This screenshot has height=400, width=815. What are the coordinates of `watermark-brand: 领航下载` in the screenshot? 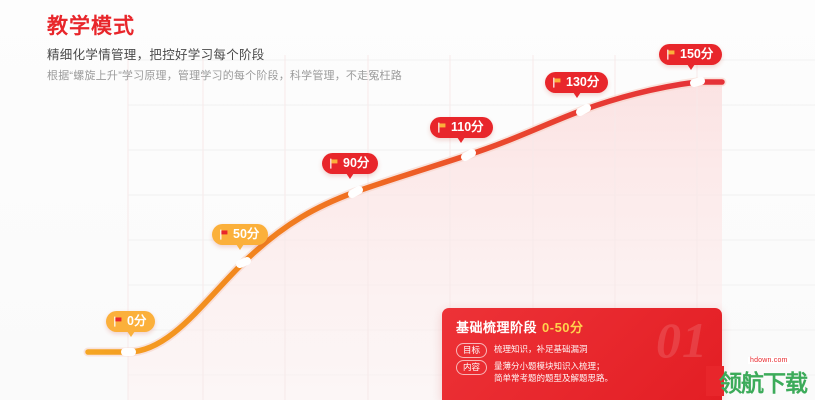 It's located at (763, 383).